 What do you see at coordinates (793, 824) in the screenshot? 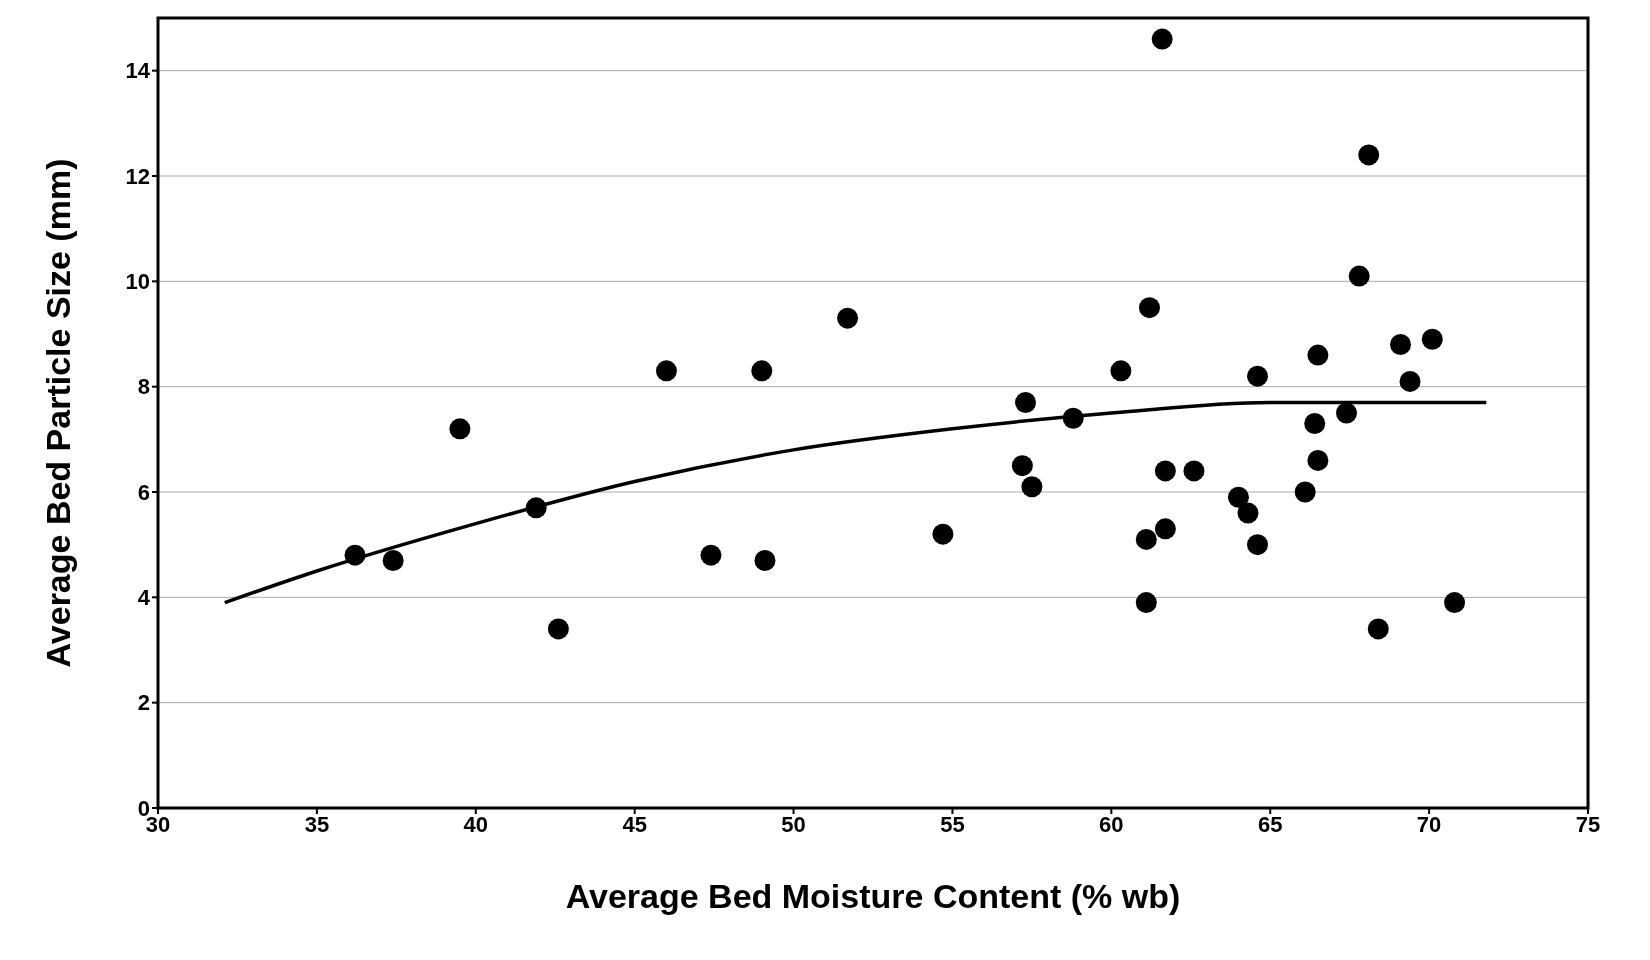
I see `x-tick-label: 50` at bounding box center [793, 824].